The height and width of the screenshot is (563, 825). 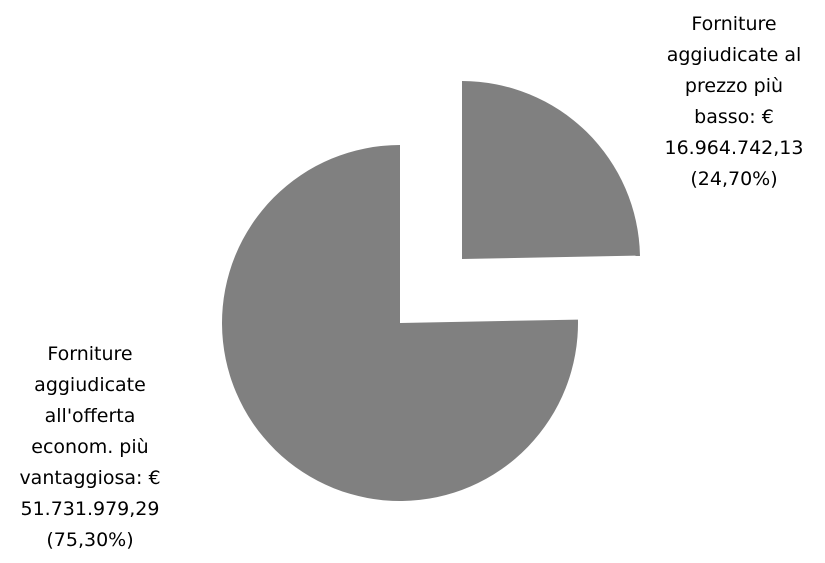 I want to click on pie-slice-label-1-line-1: aggiudicate, so click(x=90, y=385).